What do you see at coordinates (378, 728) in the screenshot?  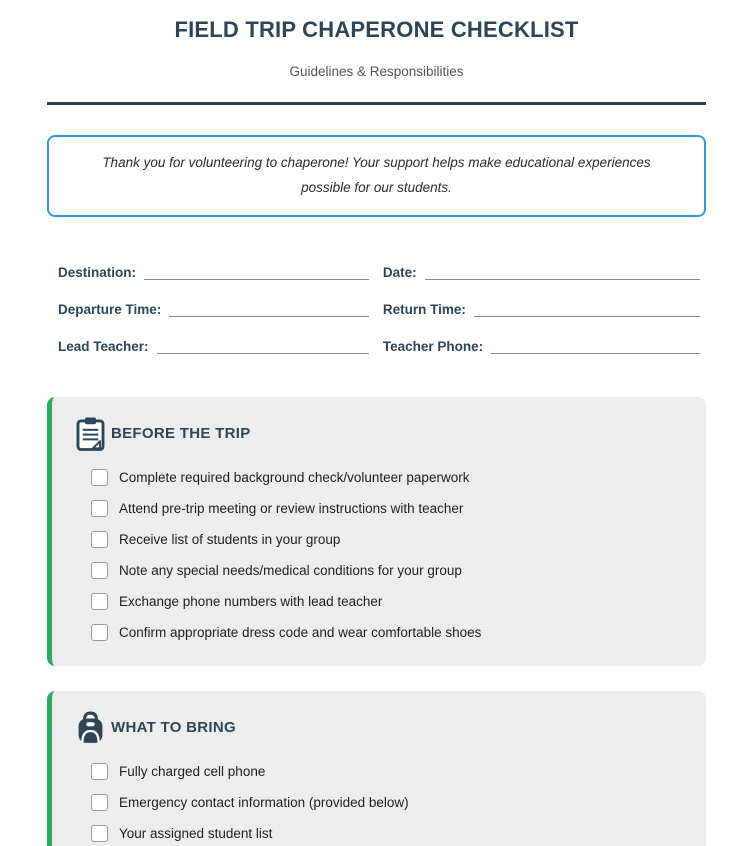 I see `section-header: WHAT TO BRING` at bounding box center [378, 728].